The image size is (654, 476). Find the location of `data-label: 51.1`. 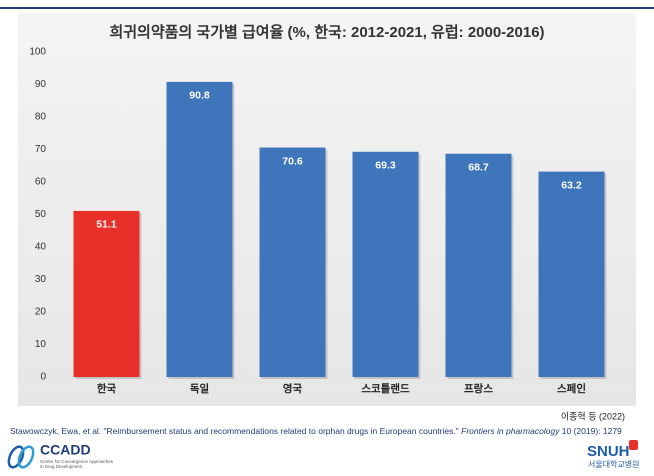

data-label: 51.1 is located at coordinates (106, 225).